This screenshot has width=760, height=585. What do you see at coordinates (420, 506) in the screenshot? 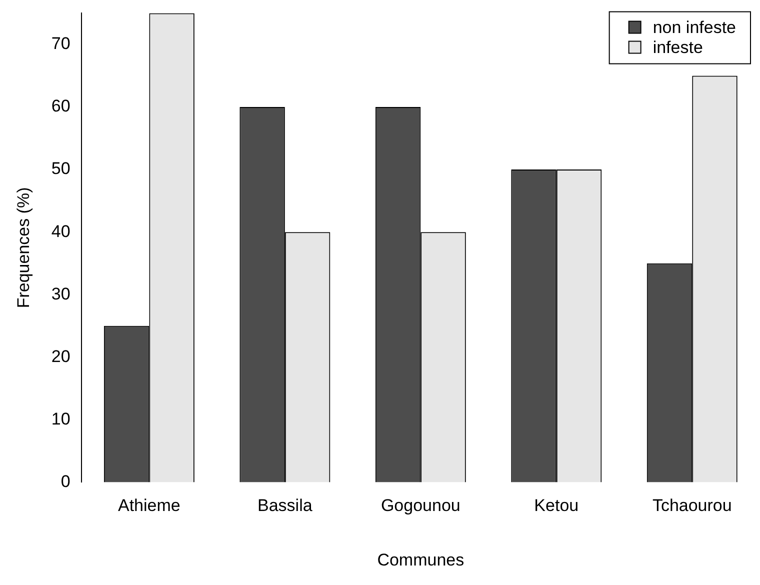
I see `x-tick-label: Gogounou` at bounding box center [420, 506].